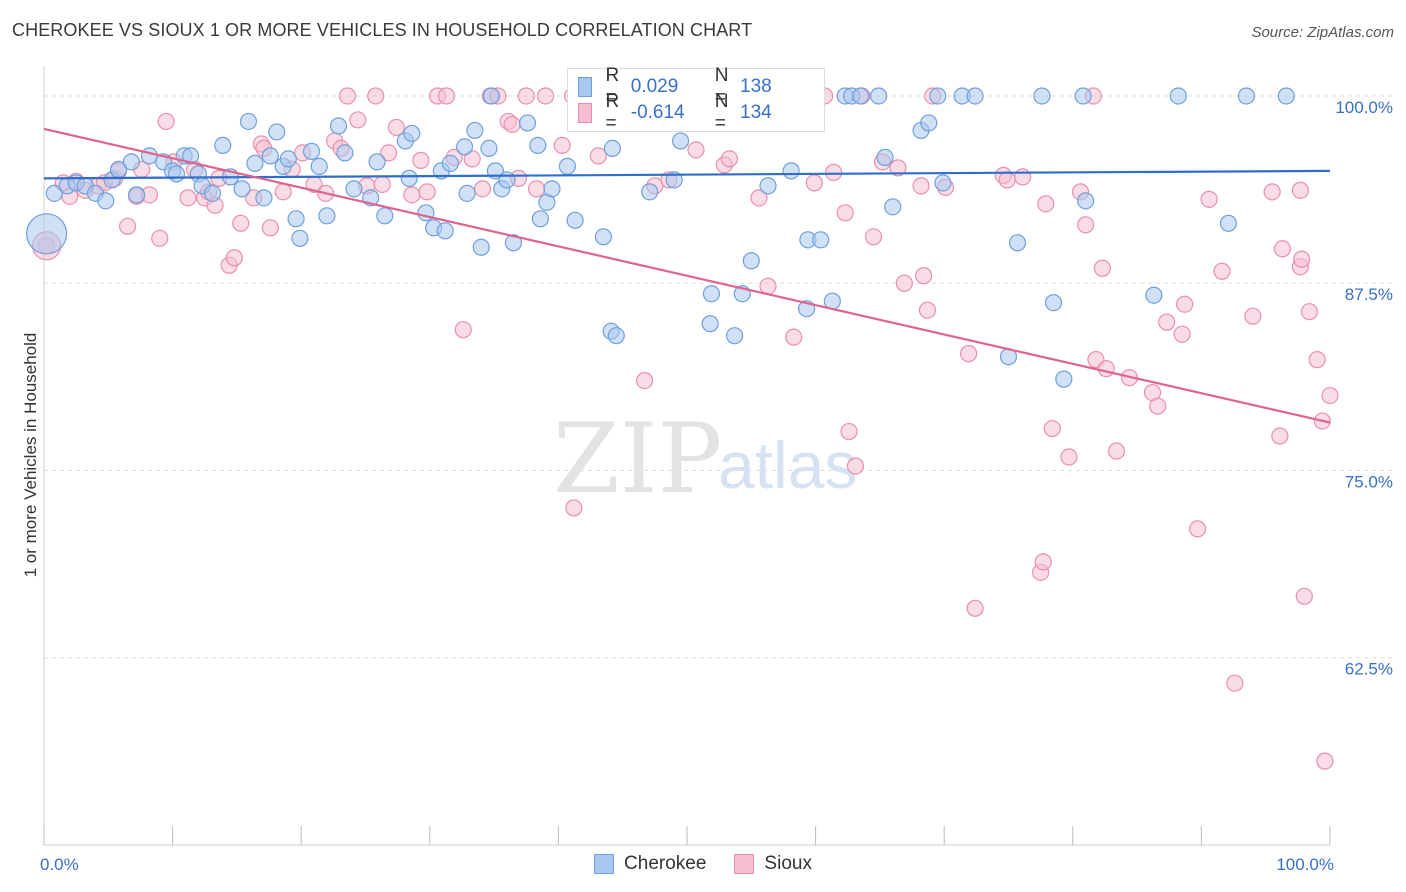  Describe the element at coordinates (637, 459) in the screenshot. I see `watermark-zip: ZIP` at that location.